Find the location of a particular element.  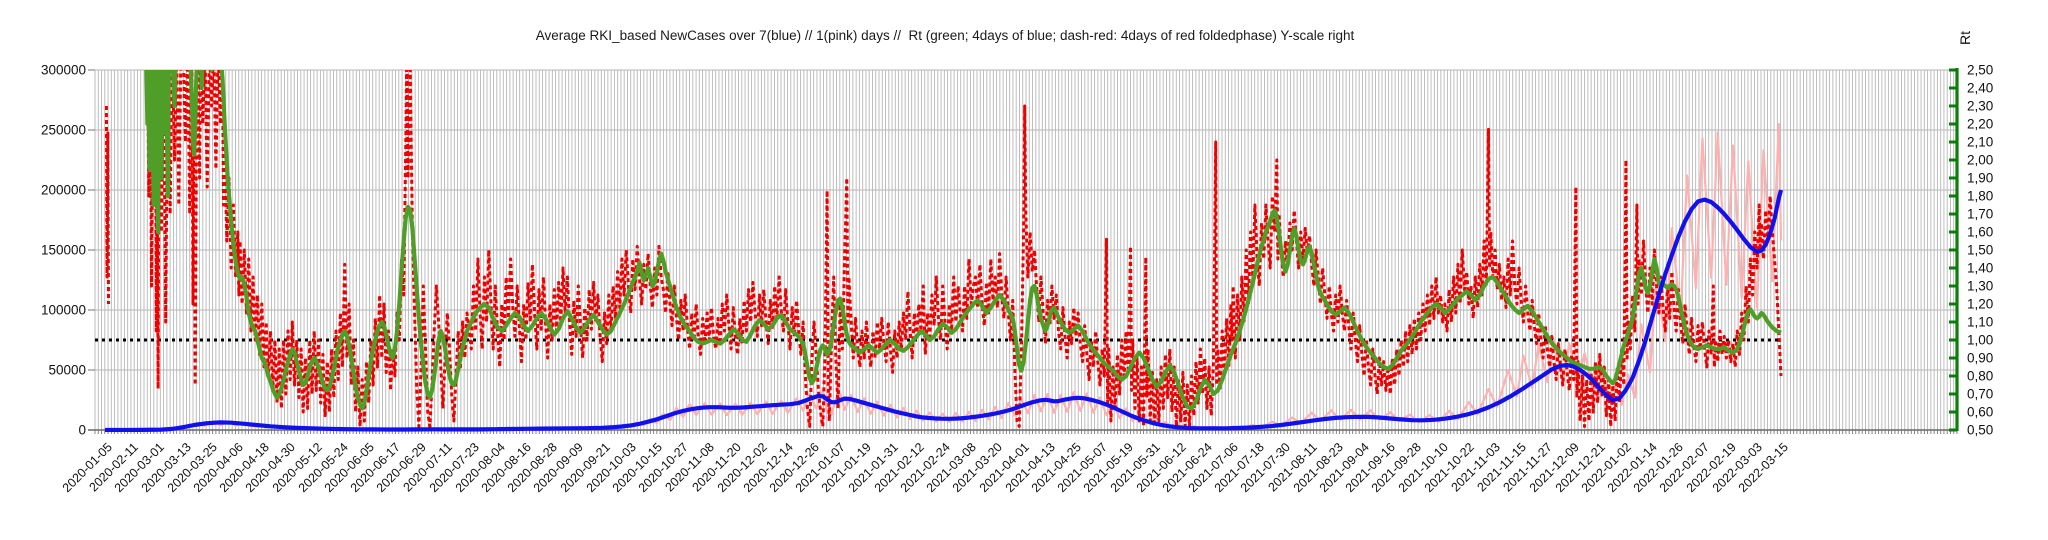

right-axis-tick-label: 1,70 is located at coordinates (1980, 214).